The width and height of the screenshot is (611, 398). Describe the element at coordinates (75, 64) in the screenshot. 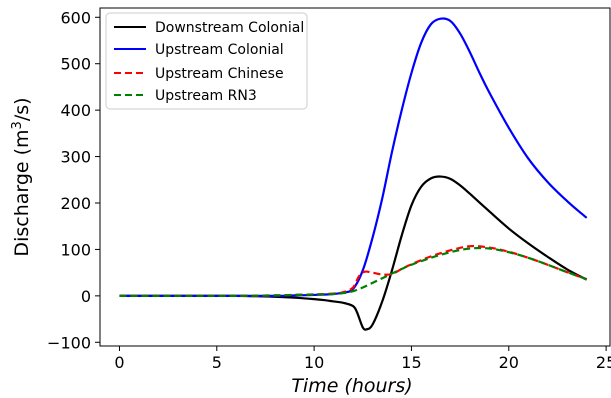

I see `y-tick-label: 500` at that location.